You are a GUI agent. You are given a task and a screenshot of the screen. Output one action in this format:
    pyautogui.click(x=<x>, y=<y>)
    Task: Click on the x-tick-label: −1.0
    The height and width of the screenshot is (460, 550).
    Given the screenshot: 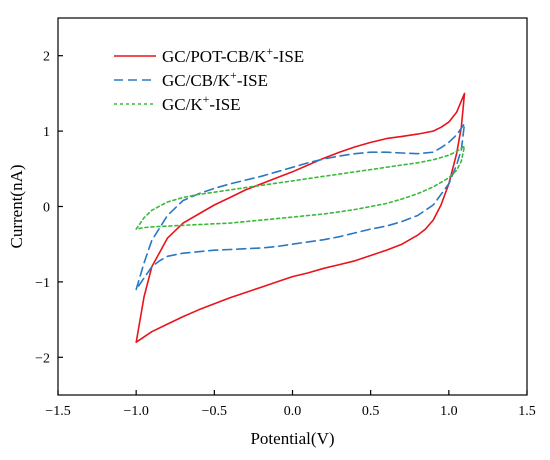 What is the action you would take?
    pyautogui.click(x=135, y=411)
    